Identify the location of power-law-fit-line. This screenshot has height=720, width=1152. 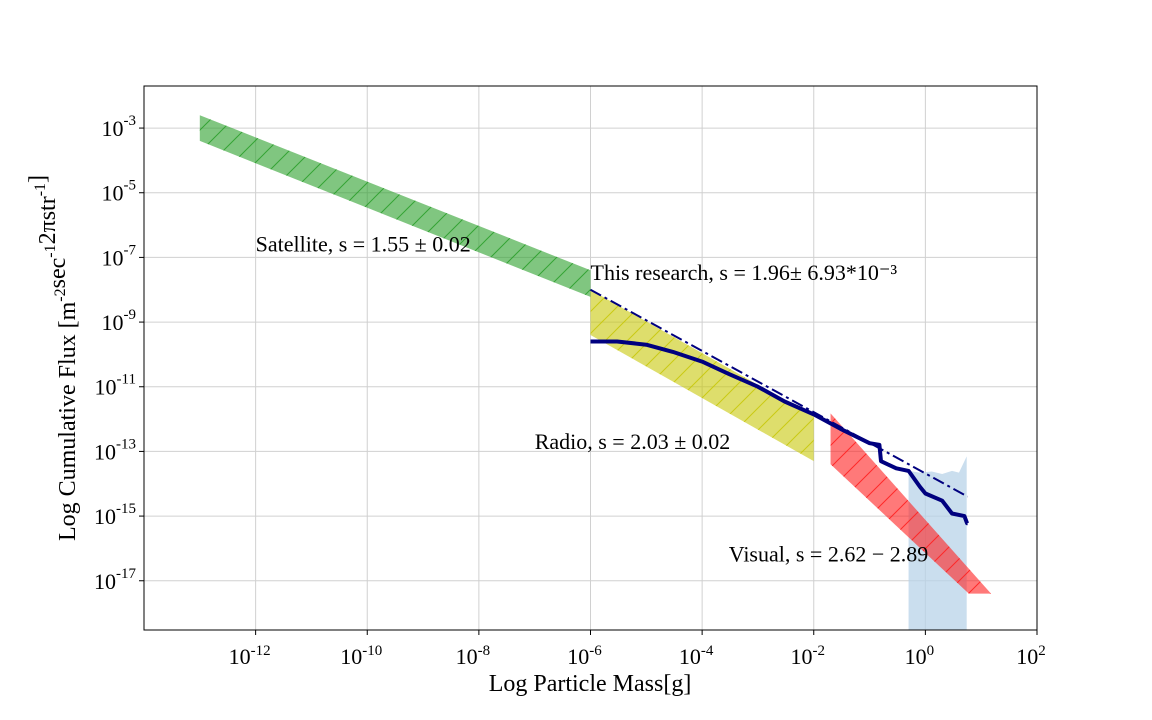
(779, 393).